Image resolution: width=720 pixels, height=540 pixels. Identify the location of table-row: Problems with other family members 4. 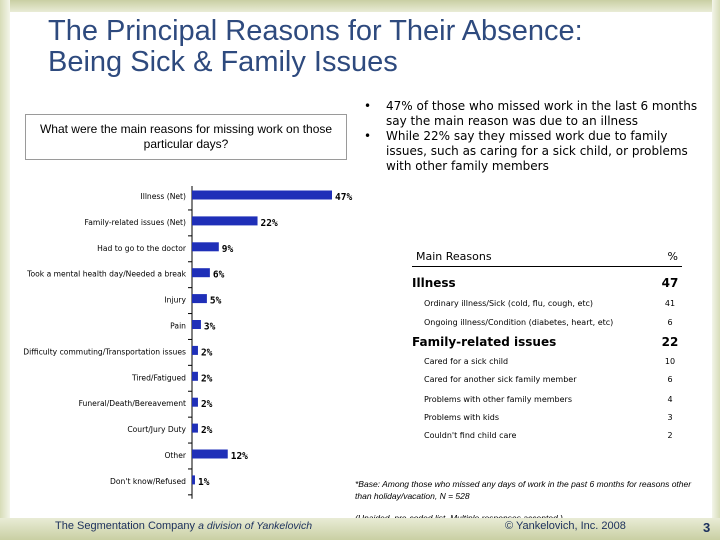
(547, 399).